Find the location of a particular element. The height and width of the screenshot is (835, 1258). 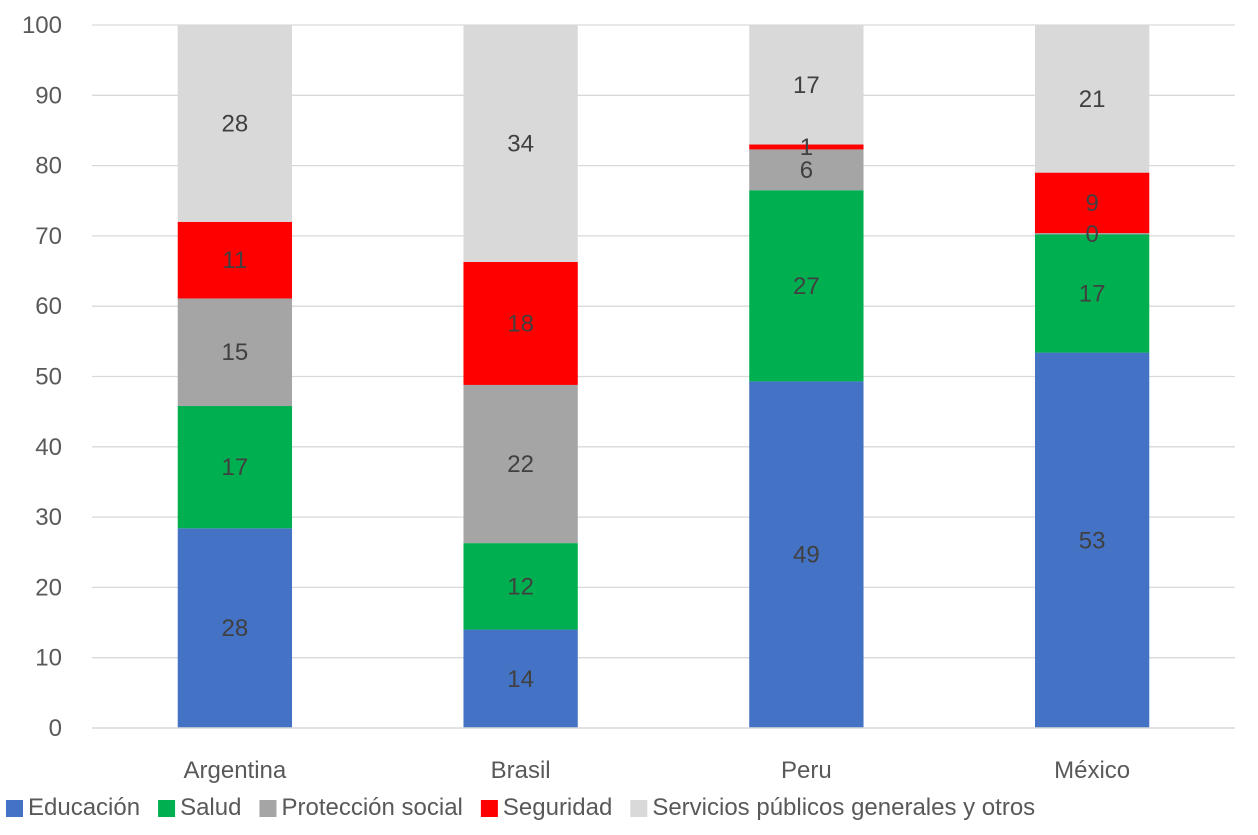

x-tick-label: Argentina is located at coordinates (235, 770).